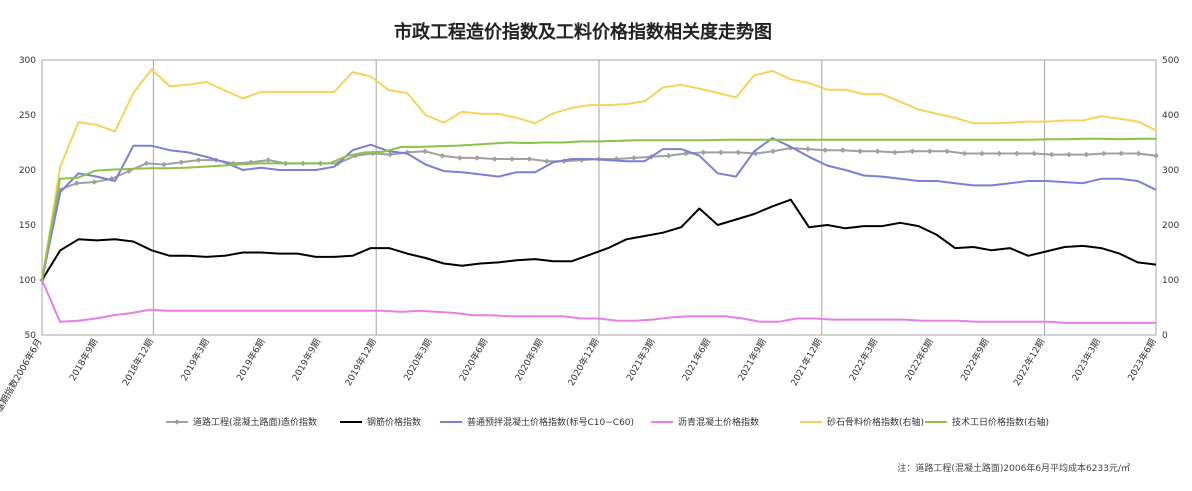 This screenshot has width=1192, height=491. Describe the element at coordinates (1170, 171) in the screenshot. I see `y-right-tick-label: 300` at that location.